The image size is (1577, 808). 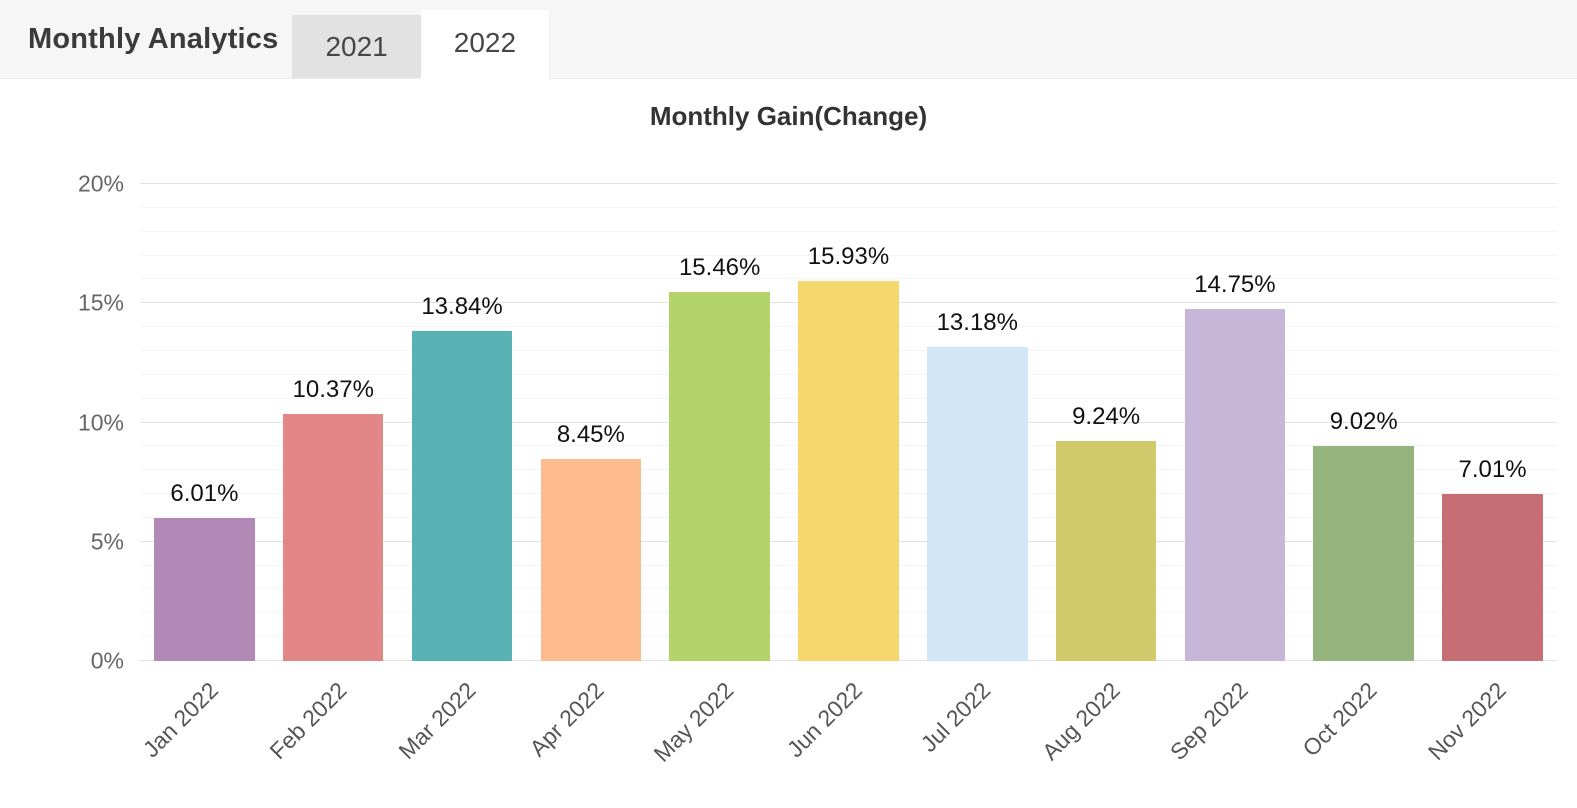 I want to click on bar-slot: 15.93% Jun 2022, so click(x=847, y=473).